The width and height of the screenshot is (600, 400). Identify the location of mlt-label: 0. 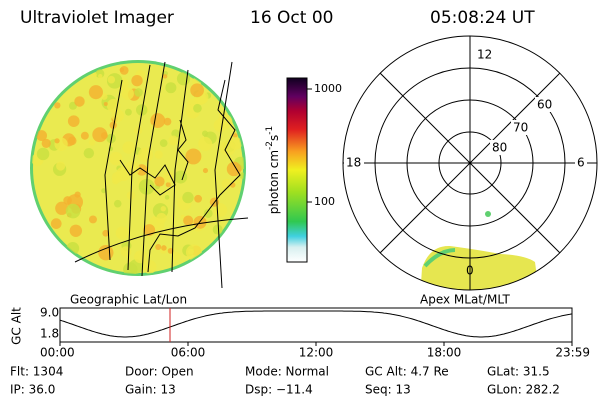
(470, 271).